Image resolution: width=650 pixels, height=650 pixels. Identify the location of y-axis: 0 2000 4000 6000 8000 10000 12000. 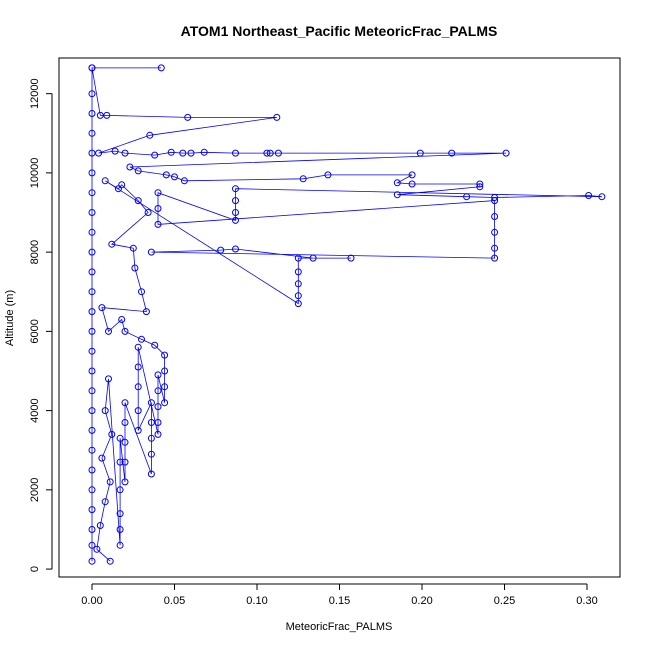
(41, 325).